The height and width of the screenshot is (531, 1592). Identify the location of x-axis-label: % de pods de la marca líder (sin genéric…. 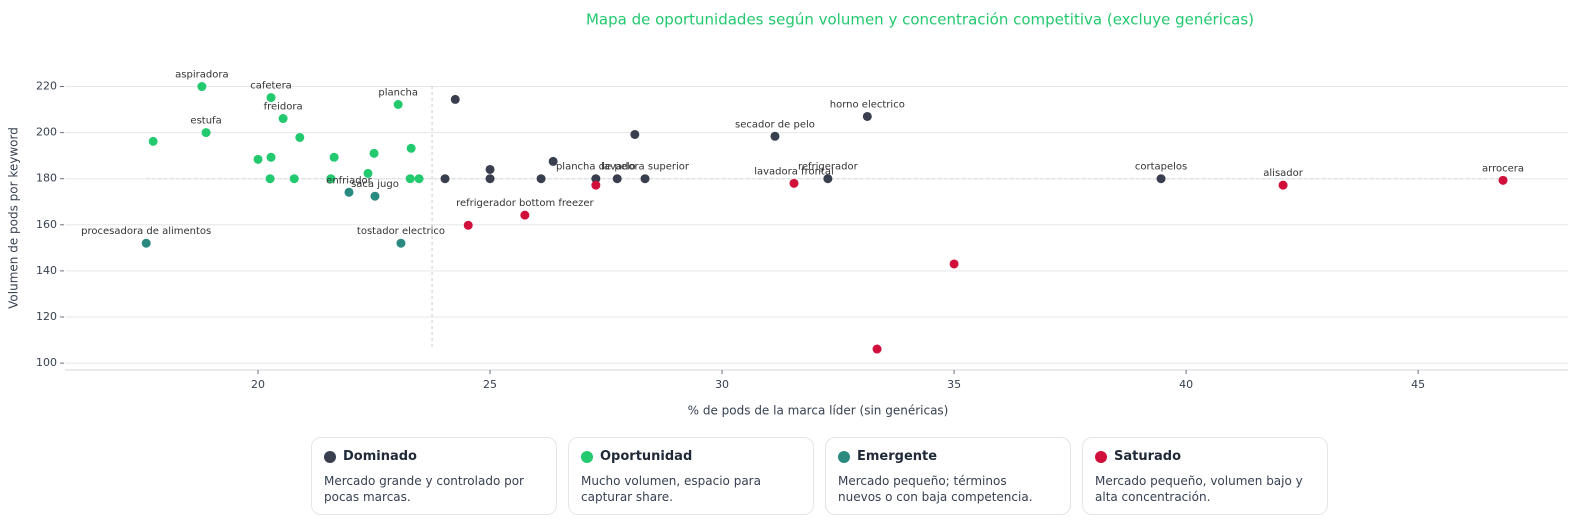
(818, 411).